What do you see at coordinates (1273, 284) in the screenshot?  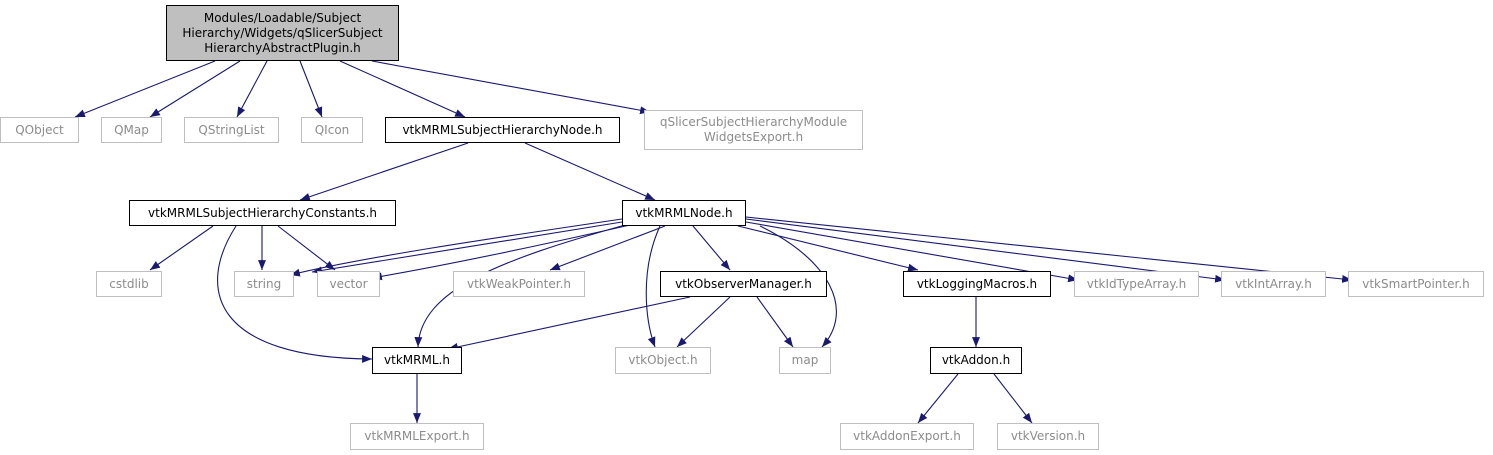 I see `node-intarray: vtkIntArray.h` at bounding box center [1273, 284].